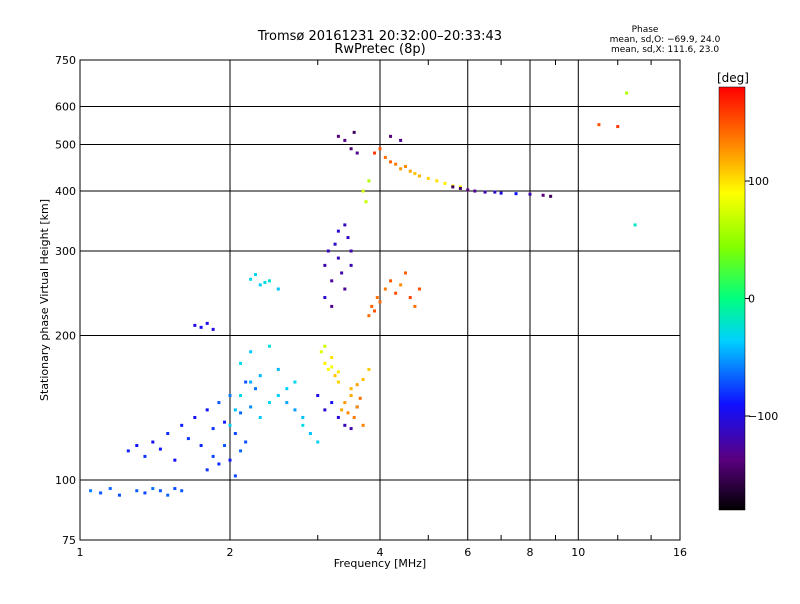 The height and width of the screenshot is (604, 800). I want to click on colorbar, so click(732, 298).